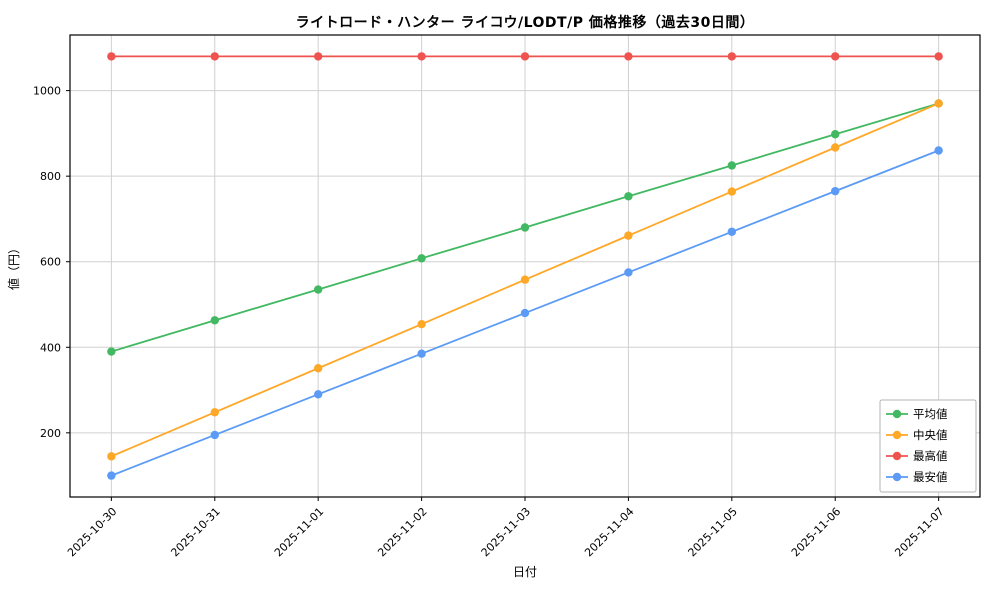 The image size is (1000, 600). What do you see at coordinates (930, 477) in the screenshot?
I see `legend-label-最安値: 最安値` at bounding box center [930, 477].